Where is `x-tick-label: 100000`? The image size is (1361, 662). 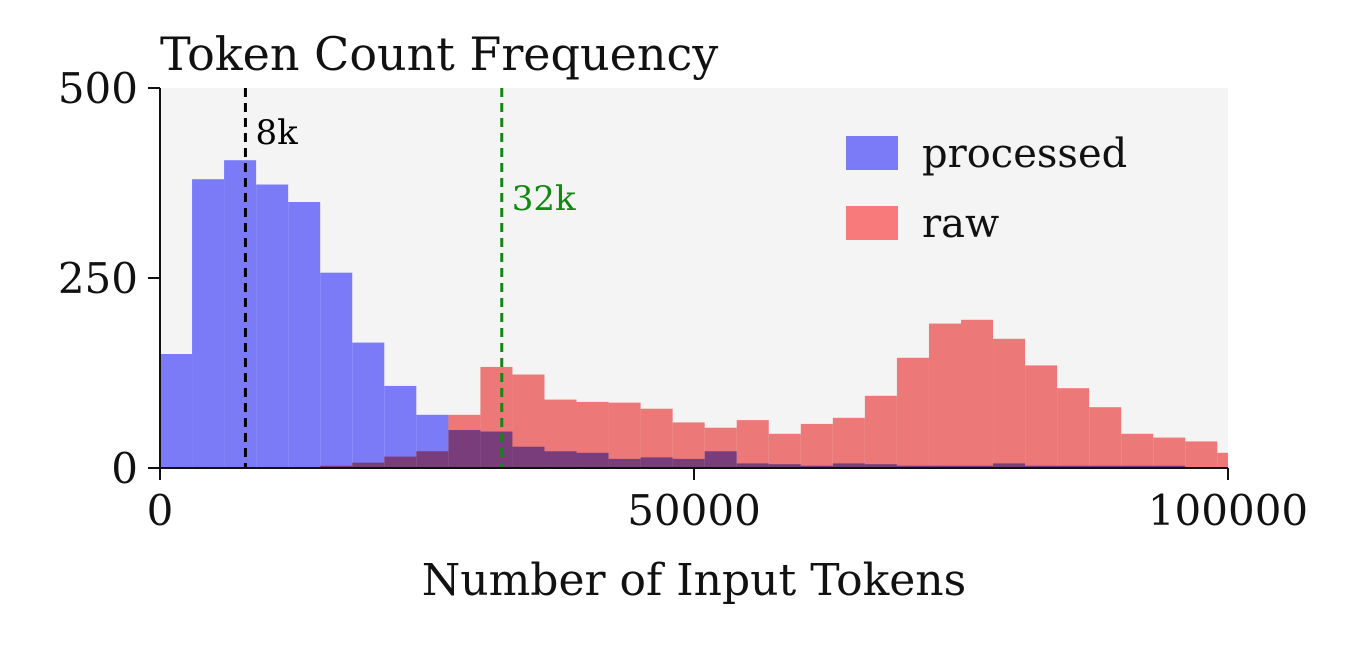
x-tick-label: 100000 is located at coordinates (1228, 510).